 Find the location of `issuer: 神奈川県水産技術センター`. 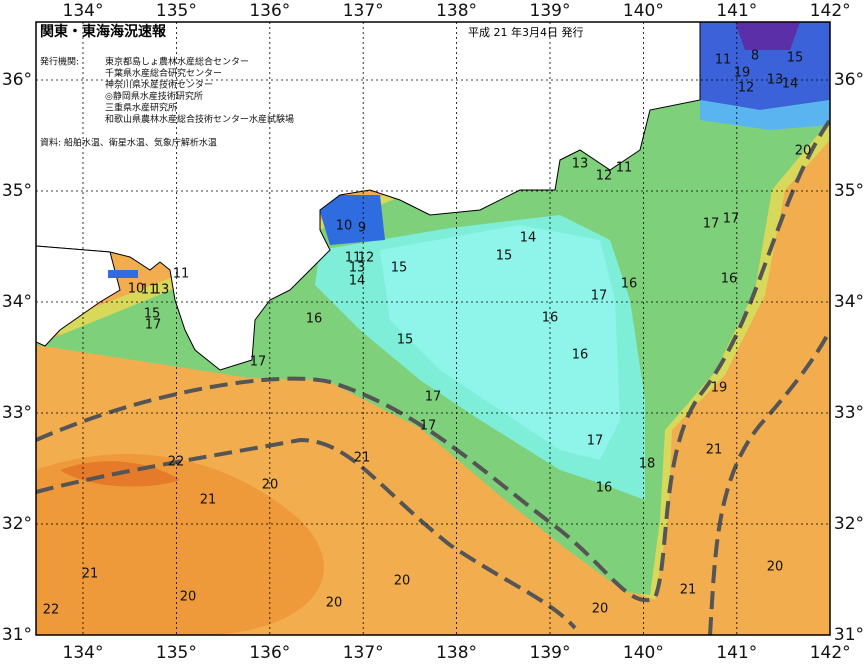

issuer: 神奈川県水産技術センター is located at coordinates (159, 85).